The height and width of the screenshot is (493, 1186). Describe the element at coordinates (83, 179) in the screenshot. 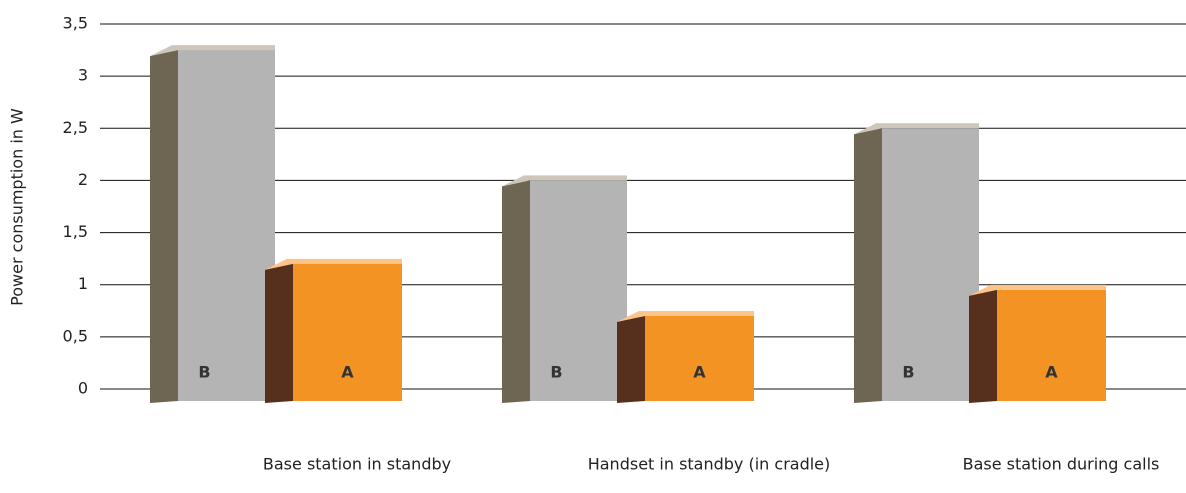

I see `y-tick-label: 2` at that location.